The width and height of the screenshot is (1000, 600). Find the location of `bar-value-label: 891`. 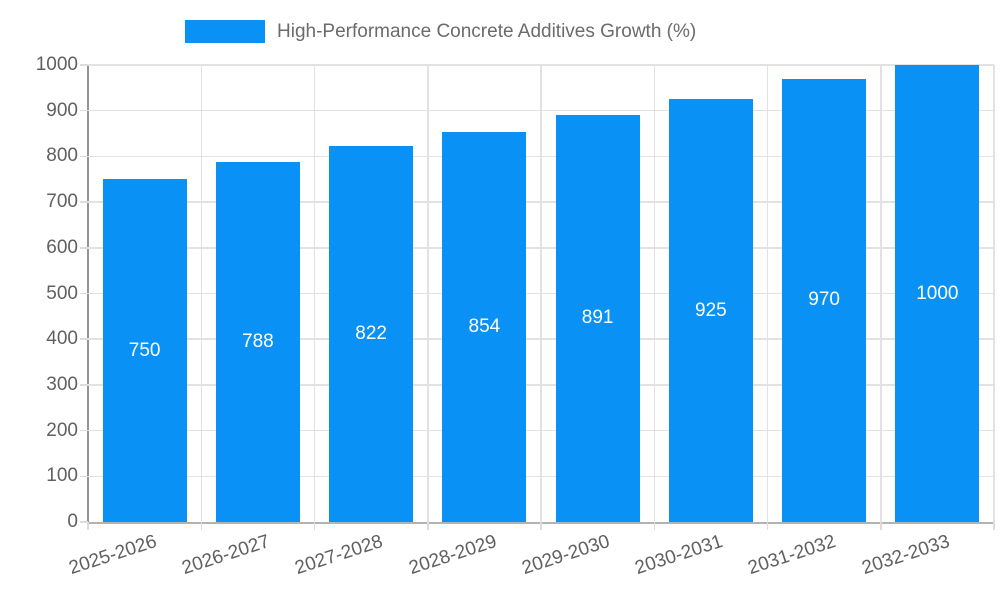

bar-value-label: 891 is located at coordinates (597, 318).